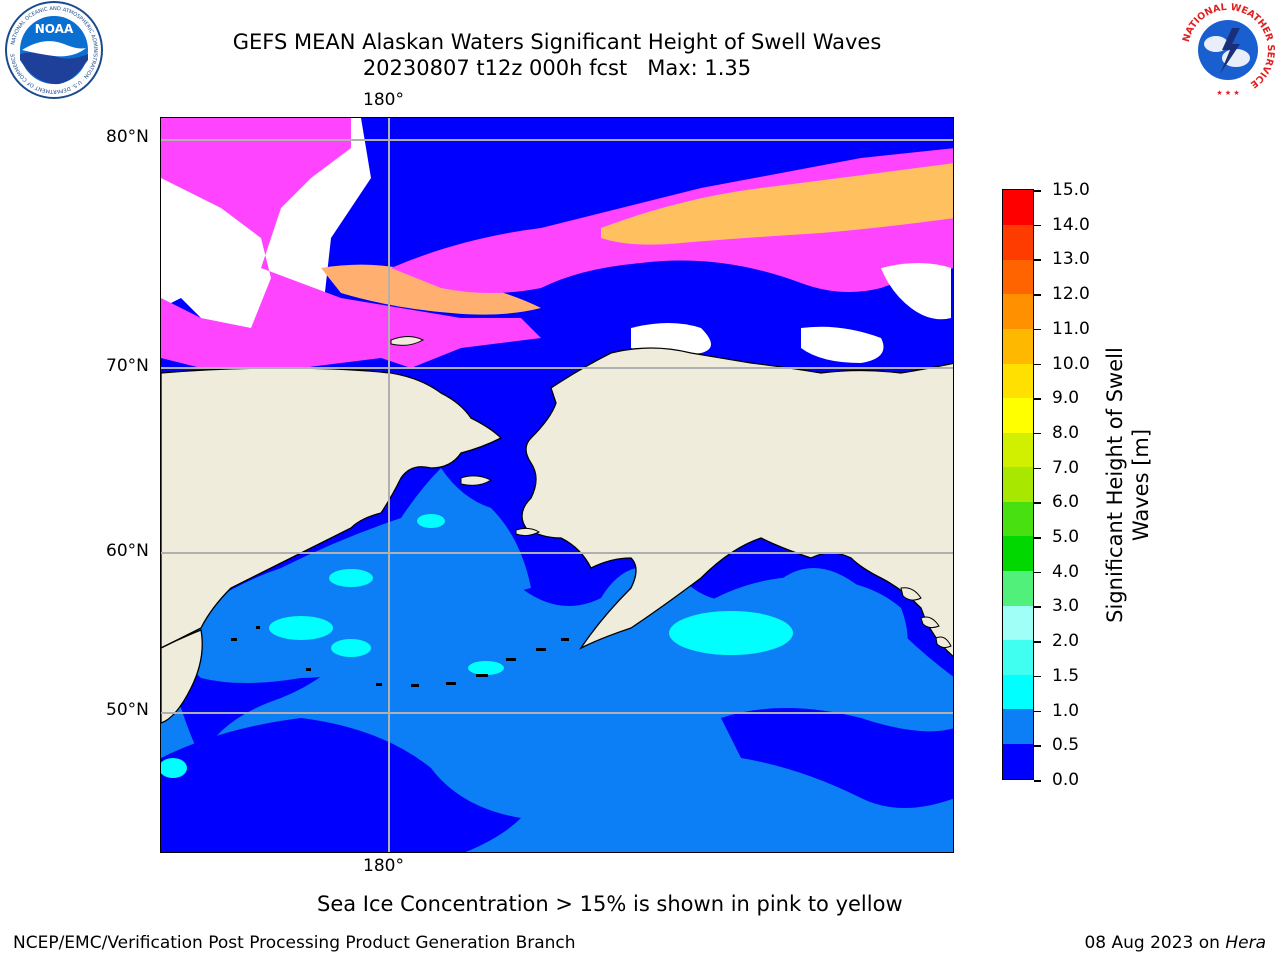  Describe the element at coordinates (1066, 571) in the screenshot. I see `colorbar-tick-label: 4.0` at that location.